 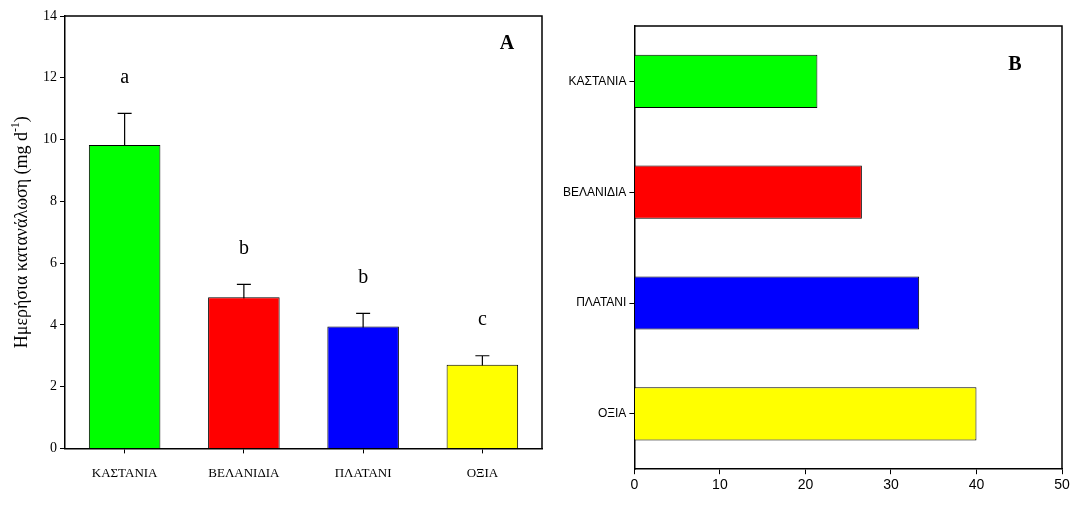 I want to click on annotation: c, so click(x=482, y=317).